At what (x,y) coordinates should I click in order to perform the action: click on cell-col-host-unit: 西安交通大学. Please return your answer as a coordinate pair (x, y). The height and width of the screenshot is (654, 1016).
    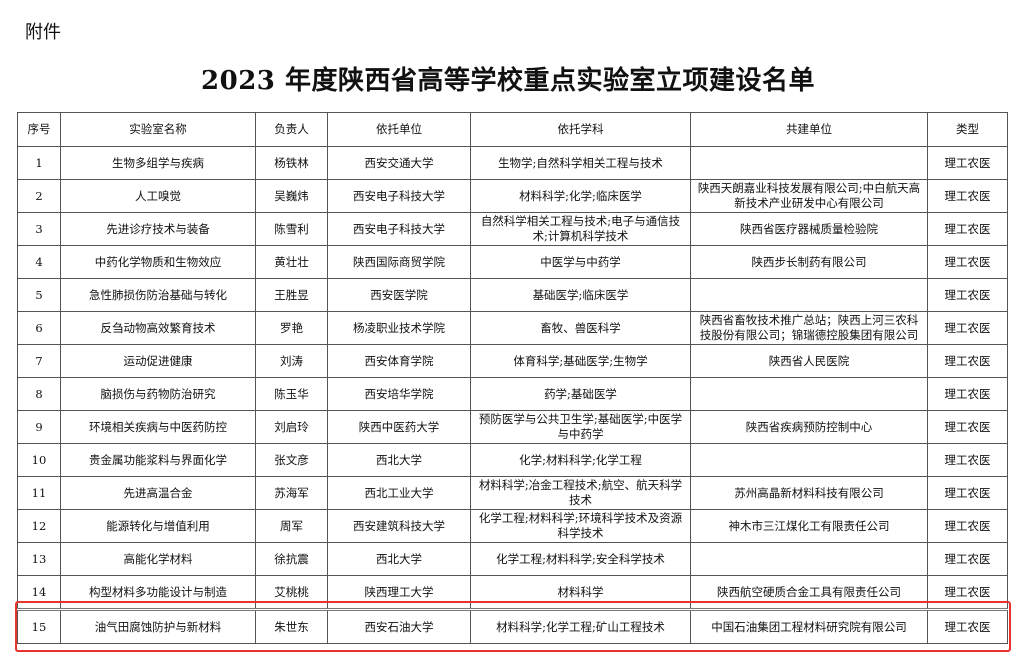
    Looking at the image, I should click on (399, 163).